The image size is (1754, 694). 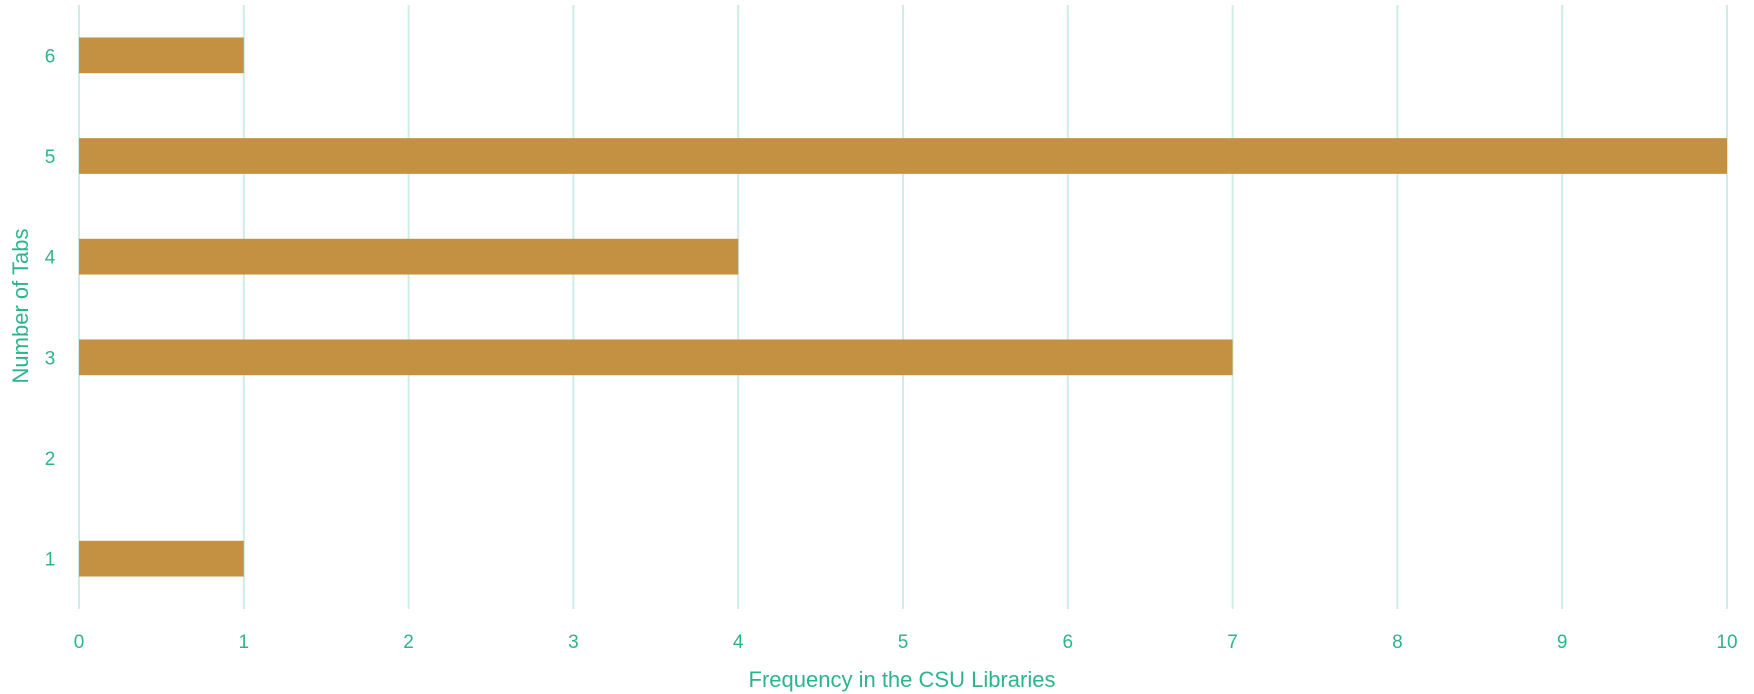 What do you see at coordinates (79, 642) in the screenshot?
I see `x-tick-label: 0` at bounding box center [79, 642].